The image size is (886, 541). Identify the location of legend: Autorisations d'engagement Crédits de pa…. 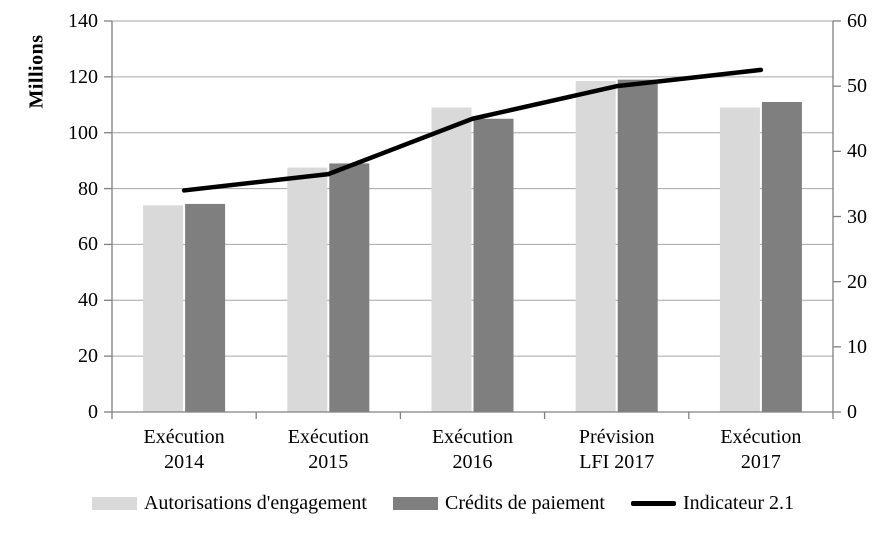
(443, 503).